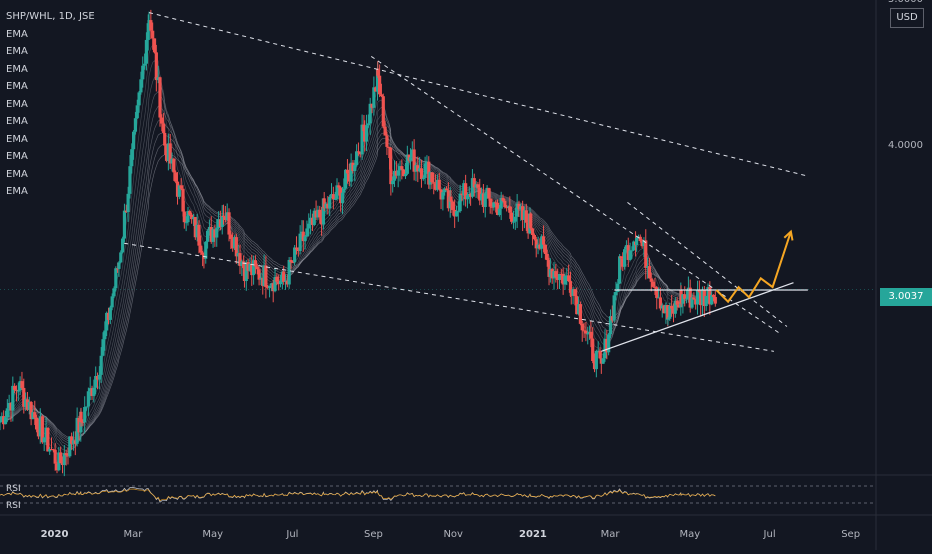 The image size is (932, 554). What do you see at coordinates (17, 51) in the screenshot?
I see `indicator-ema-2: EMA` at bounding box center [17, 51].